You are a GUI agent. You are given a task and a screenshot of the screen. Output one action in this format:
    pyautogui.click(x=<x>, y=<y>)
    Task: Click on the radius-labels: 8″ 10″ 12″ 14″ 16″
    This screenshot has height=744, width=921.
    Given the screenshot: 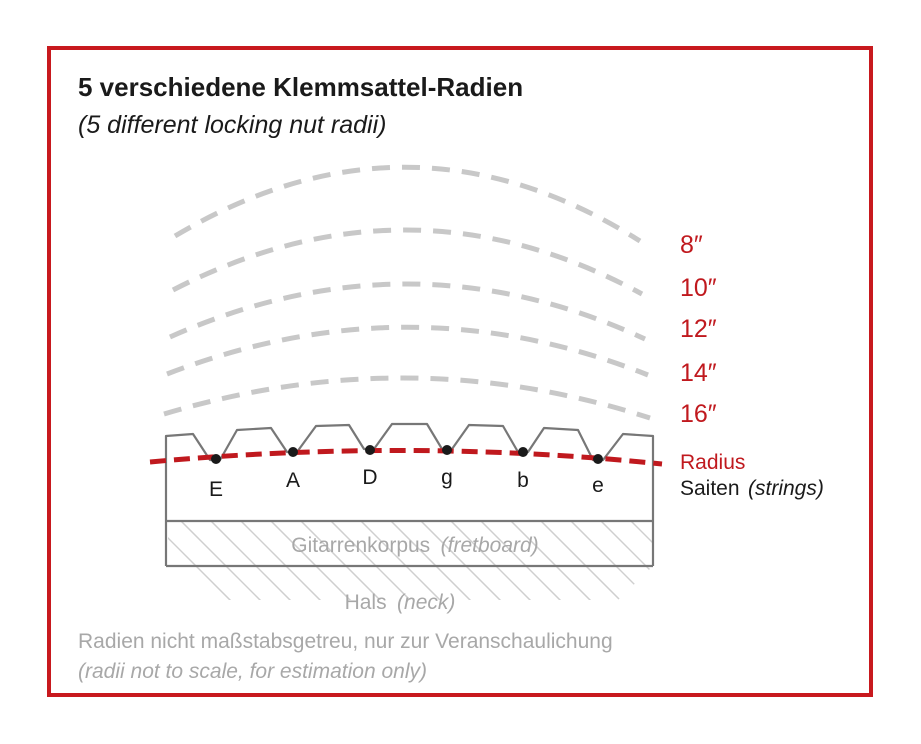 What is the action you would take?
    pyautogui.click(x=698, y=329)
    